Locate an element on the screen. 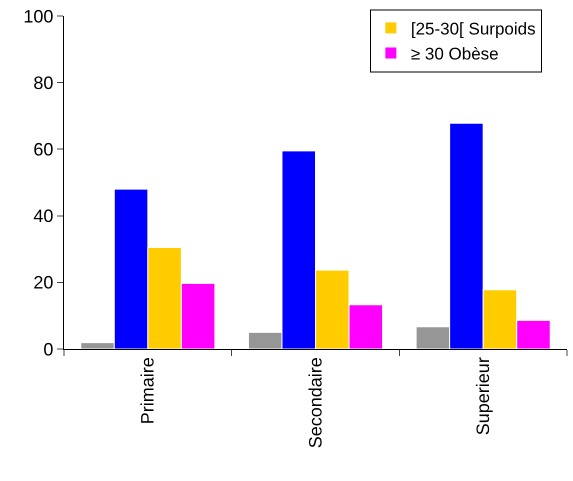 Image resolution: width=573 pixels, height=481 pixels. y-tick-label: 100 is located at coordinates (38, 16).